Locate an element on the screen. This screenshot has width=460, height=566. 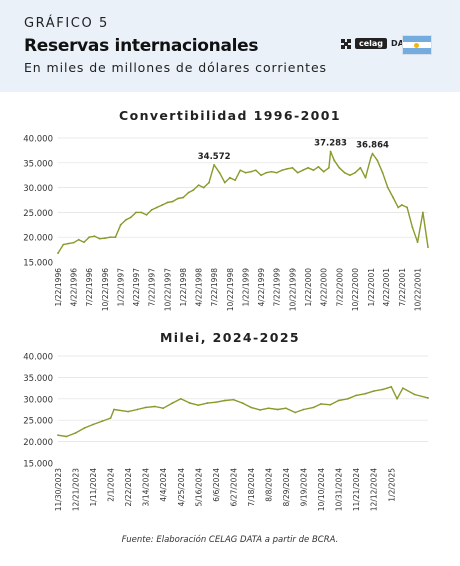
x-tick-label: 8/8/2024 is located at coordinates (268, 485).